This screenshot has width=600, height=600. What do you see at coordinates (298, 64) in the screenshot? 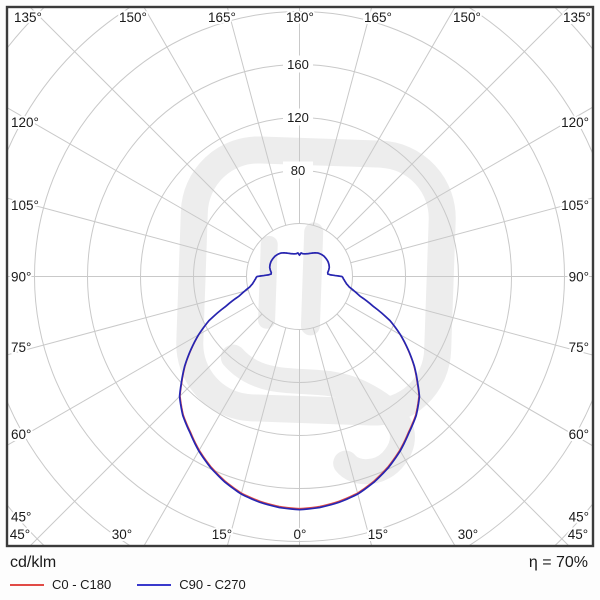
I see `radial-tick-label: 160` at bounding box center [298, 64].